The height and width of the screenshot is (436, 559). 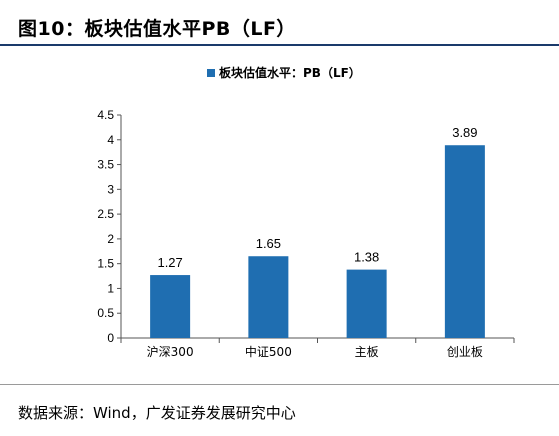 What do you see at coordinates (465, 352) in the screenshot?
I see `x-category-label: 创业板` at bounding box center [465, 352].